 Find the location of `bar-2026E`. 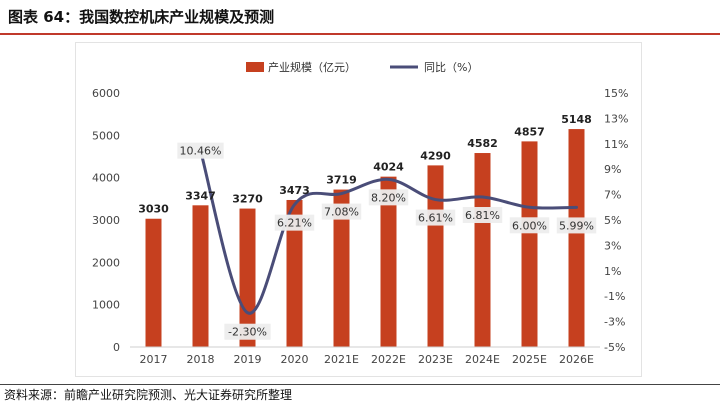

bar-2026E is located at coordinates (576, 238).